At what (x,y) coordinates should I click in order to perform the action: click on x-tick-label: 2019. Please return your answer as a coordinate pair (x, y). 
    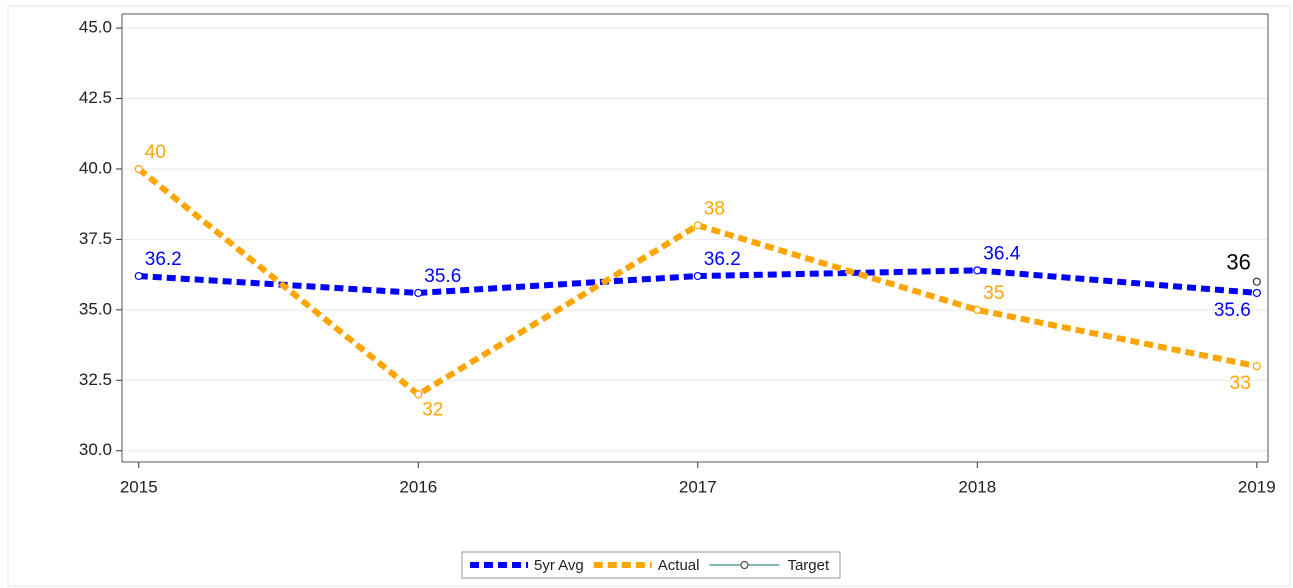
    Looking at the image, I should click on (1257, 486).